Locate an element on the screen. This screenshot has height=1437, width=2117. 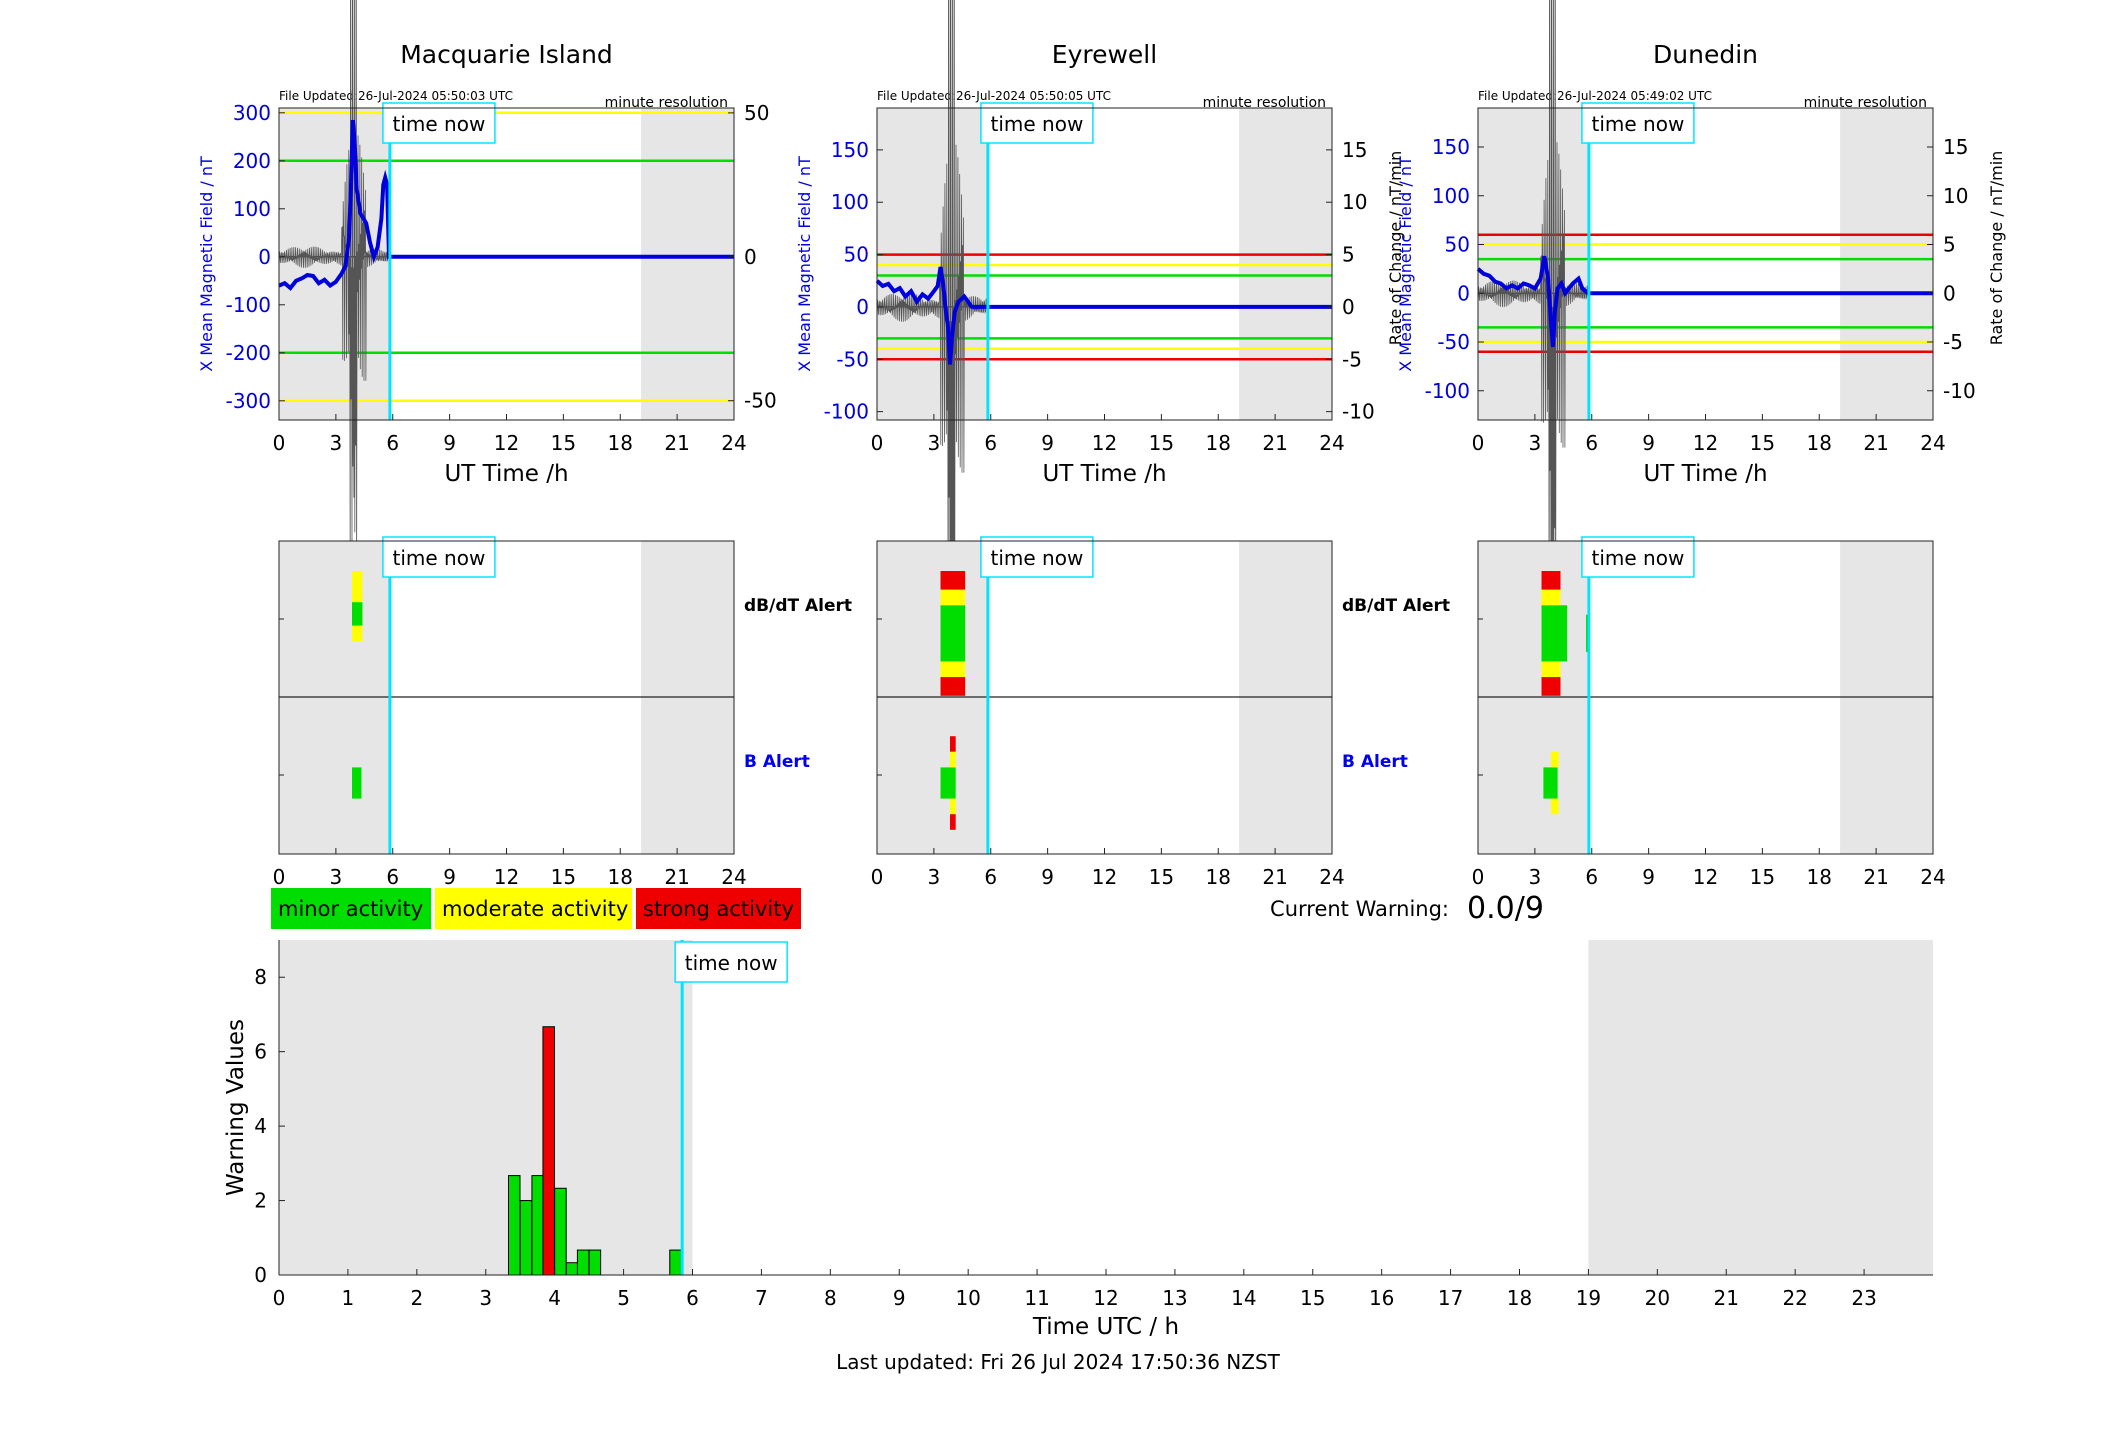
right-tick-label: 10 is located at coordinates (1354, 202).